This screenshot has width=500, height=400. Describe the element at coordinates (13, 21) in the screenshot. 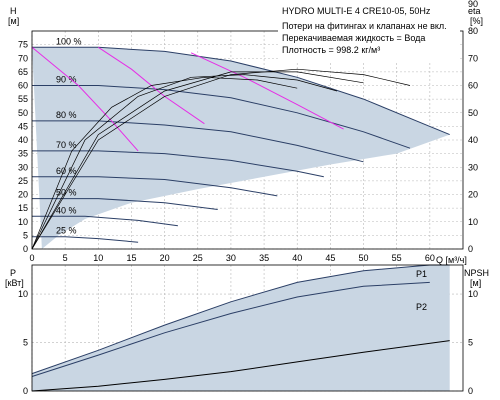

I see `y-left-unit: [м]` at that location.